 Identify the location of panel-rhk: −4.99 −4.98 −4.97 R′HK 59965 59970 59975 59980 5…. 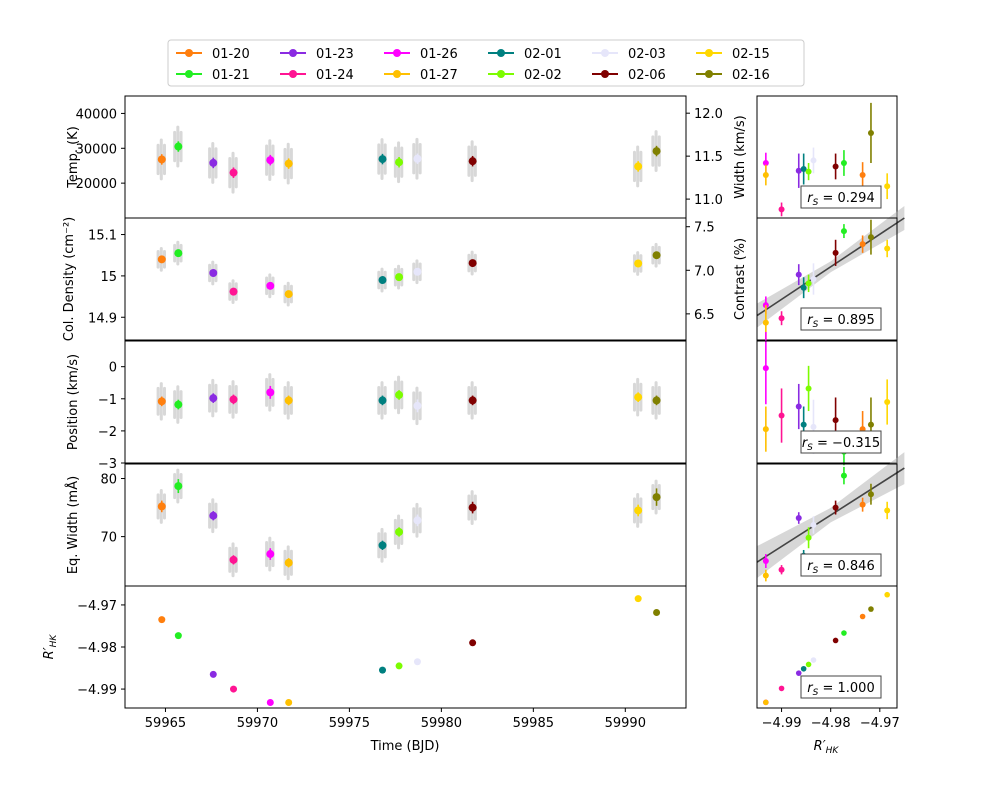
(364, 658).